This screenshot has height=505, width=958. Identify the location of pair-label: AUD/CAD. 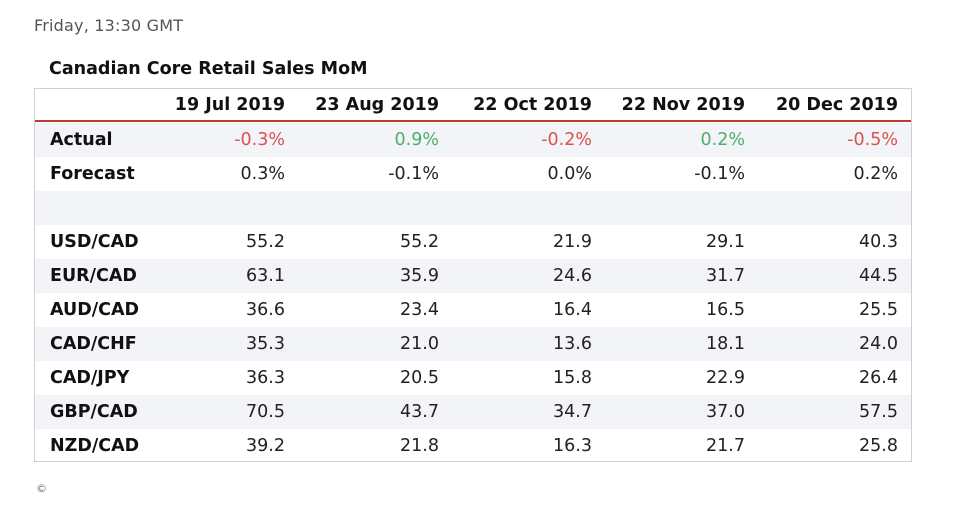
(95, 310).